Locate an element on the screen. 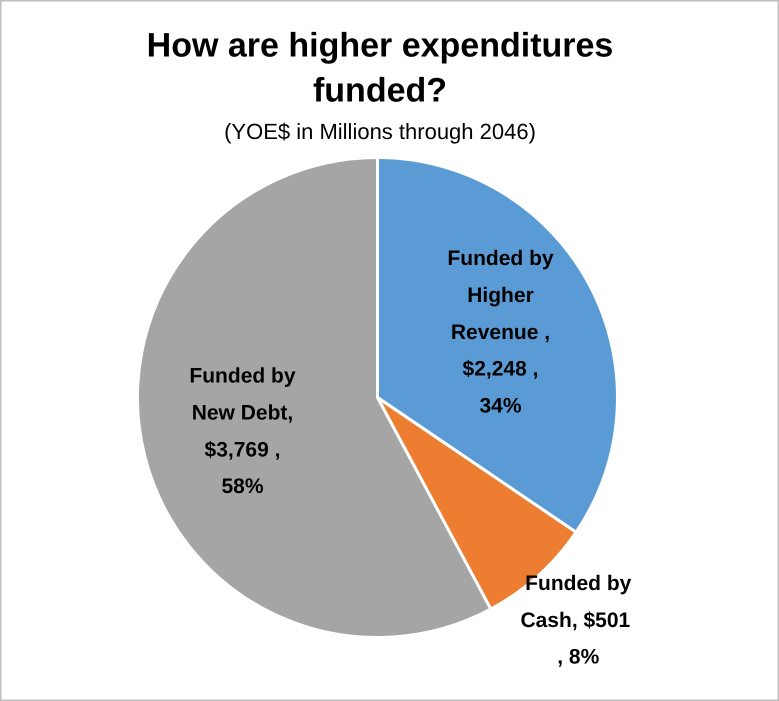  slice-label: Funded by Higher Revenue , $2,248 , 34% is located at coordinates (500, 332).